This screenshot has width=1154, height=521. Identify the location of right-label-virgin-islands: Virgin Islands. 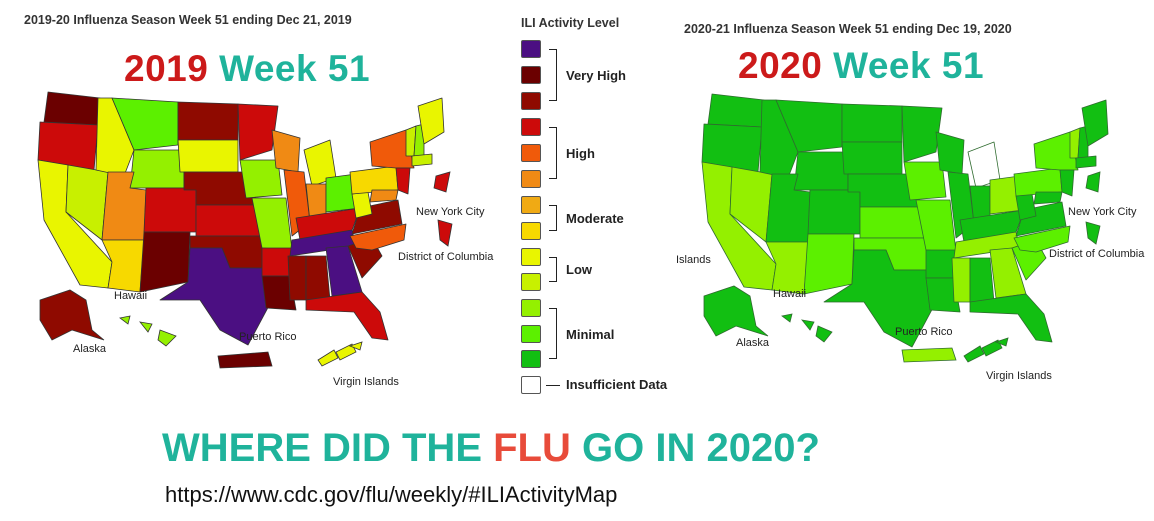
(1019, 376).